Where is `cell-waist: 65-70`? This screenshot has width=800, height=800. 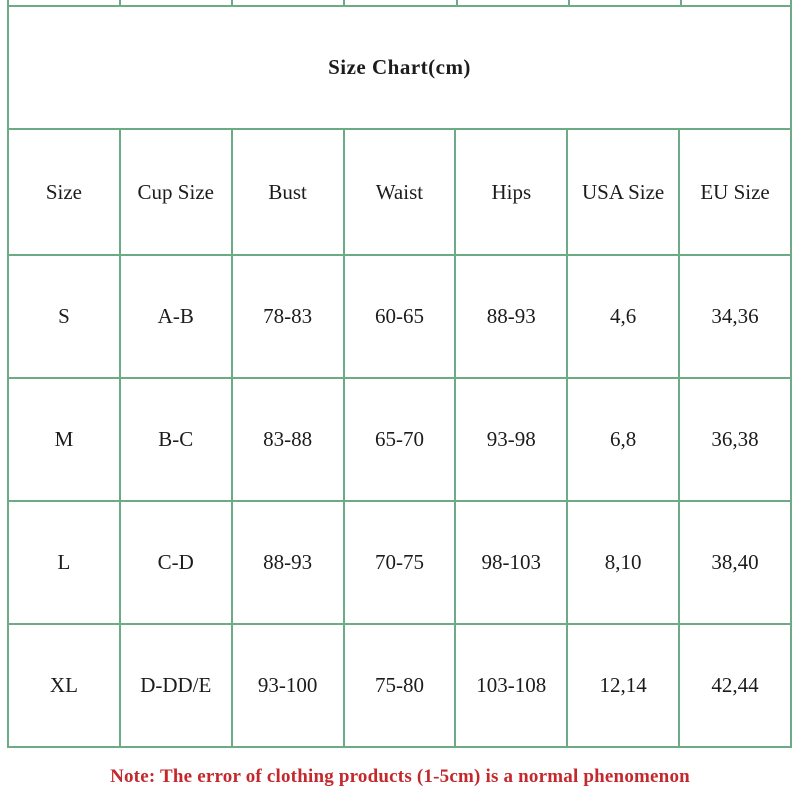 cell-waist: 65-70 is located at coordinates (399, 439).